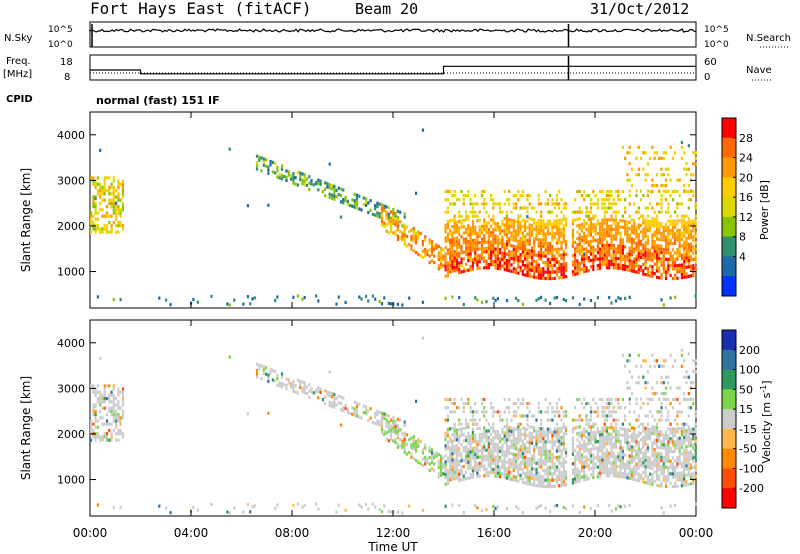 This screenshot has width=800, height=554. Describe the element at coordinates (746, 217) in the screenshot. I see `colorbar-tick-label: 12` at that location.